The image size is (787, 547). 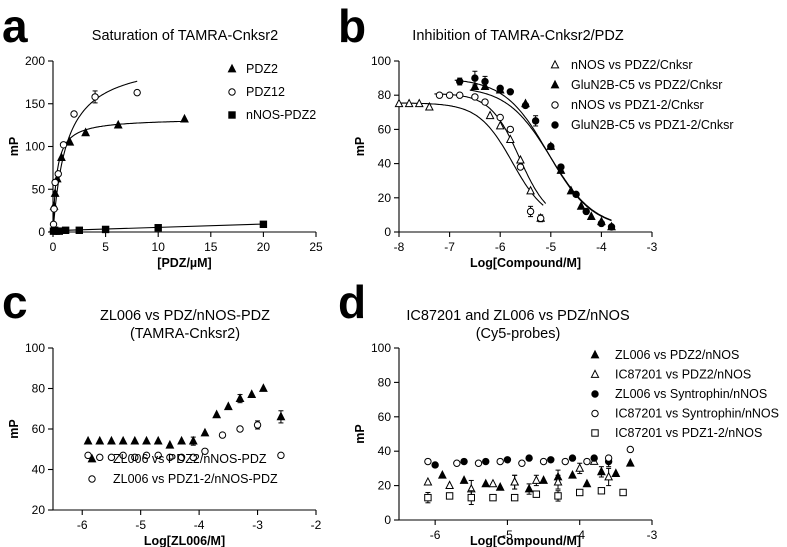 What do you see at coordinates (15, 302) in the screenshot?
I see `panel-letter-c: c` at bounding box center [15, 302].